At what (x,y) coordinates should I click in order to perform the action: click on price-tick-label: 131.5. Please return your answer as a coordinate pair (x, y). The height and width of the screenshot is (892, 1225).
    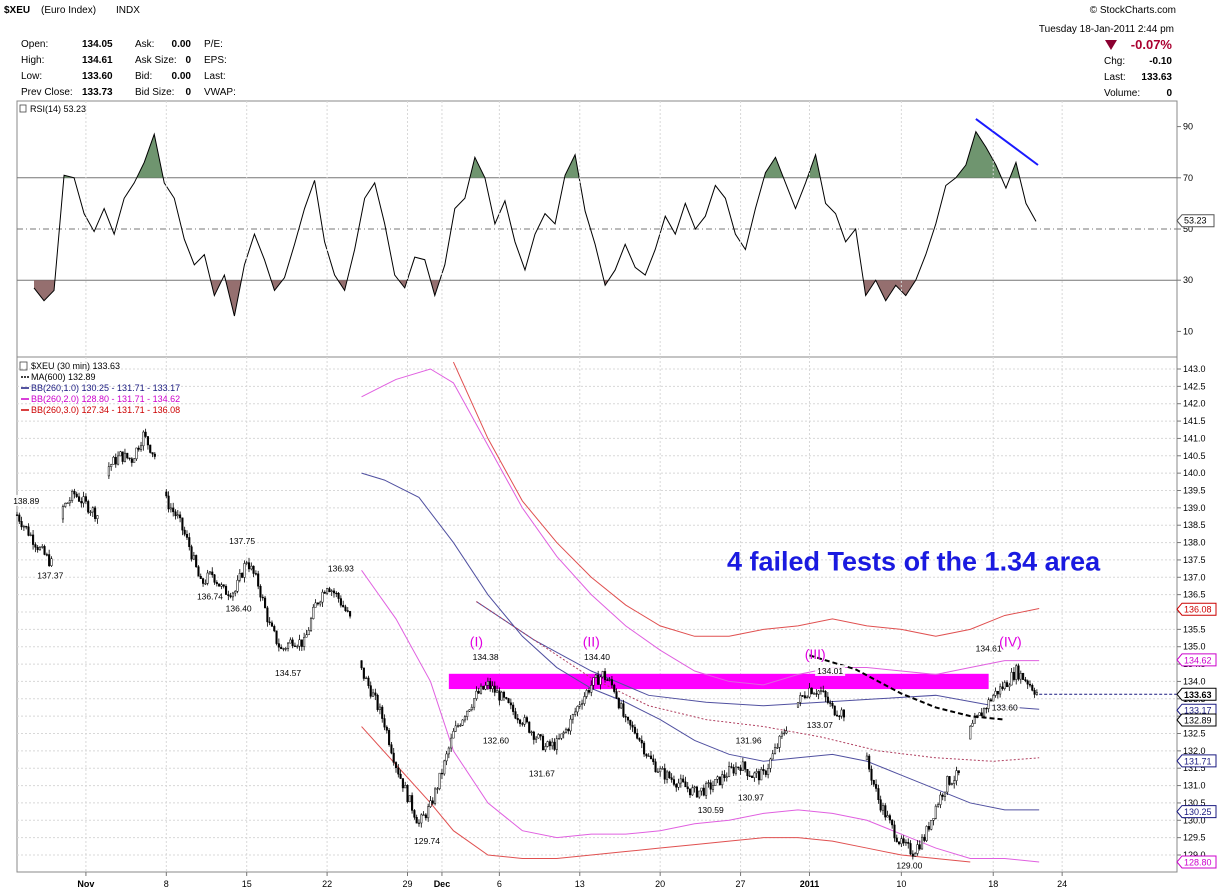
    Looking at the image, I should click on (1194, 768).